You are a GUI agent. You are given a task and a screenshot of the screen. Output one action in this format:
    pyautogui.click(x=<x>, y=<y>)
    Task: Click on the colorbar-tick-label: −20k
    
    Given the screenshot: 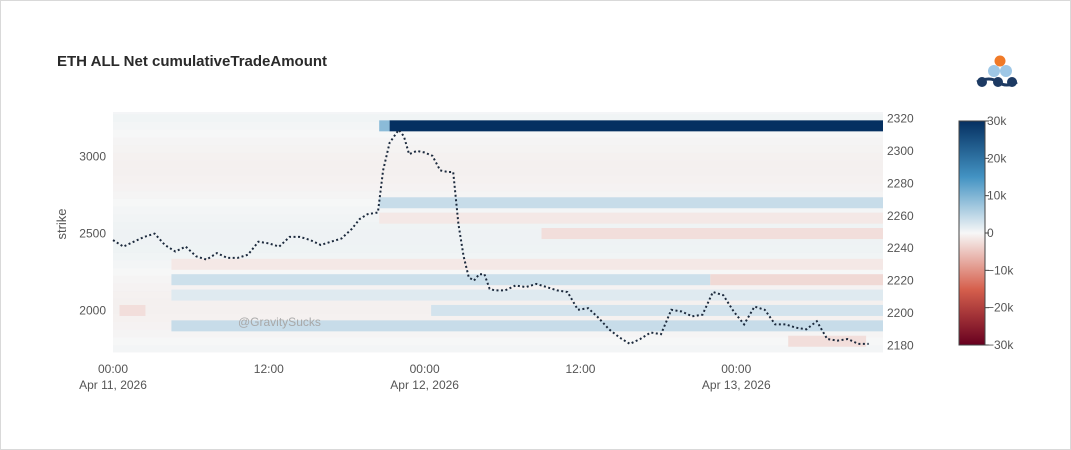 What is the action you would take?
    pyautogui.click(x=1000, y=308)
    